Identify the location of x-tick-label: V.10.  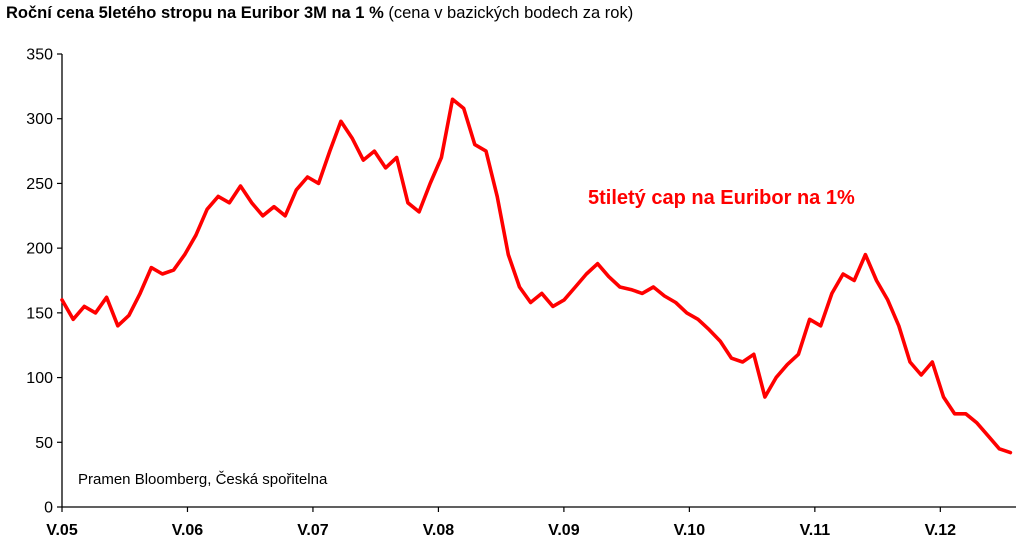
(690, 530).